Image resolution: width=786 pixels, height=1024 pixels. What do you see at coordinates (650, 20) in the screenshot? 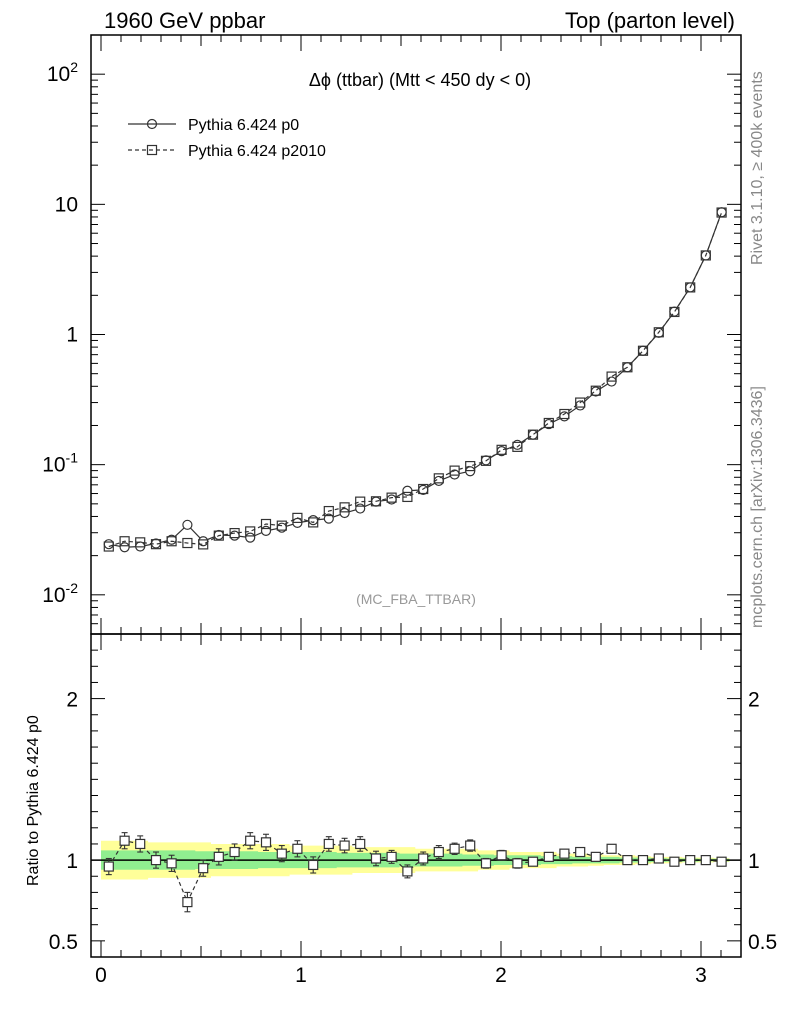
I see `header-right: Top (parton level)` at bounding box center [650, 20].